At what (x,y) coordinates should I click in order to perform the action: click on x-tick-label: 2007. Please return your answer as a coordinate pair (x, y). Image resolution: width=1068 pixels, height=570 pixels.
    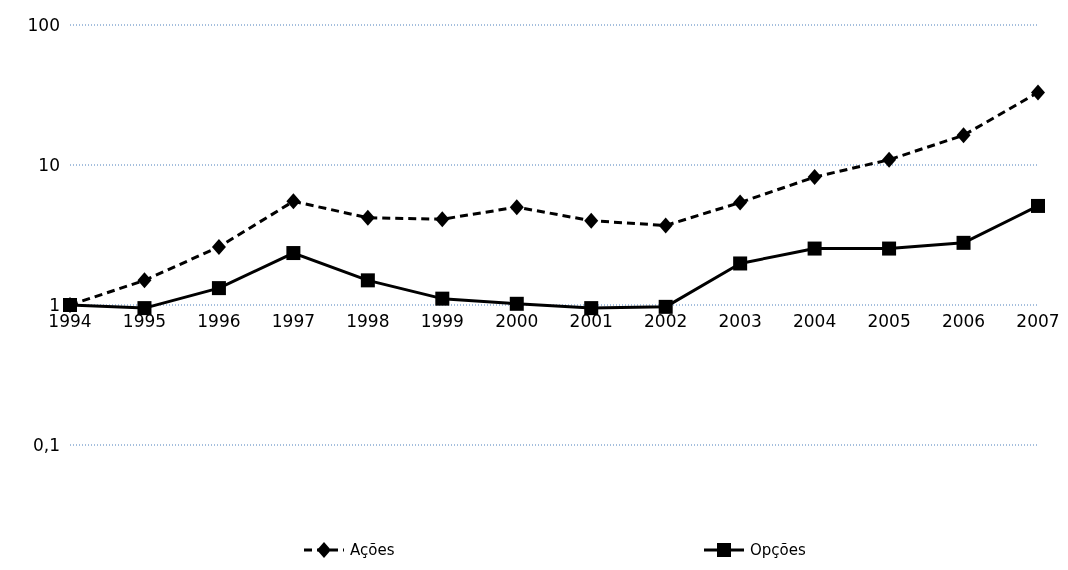
    Looking at the image, I should click on (1038, 321).